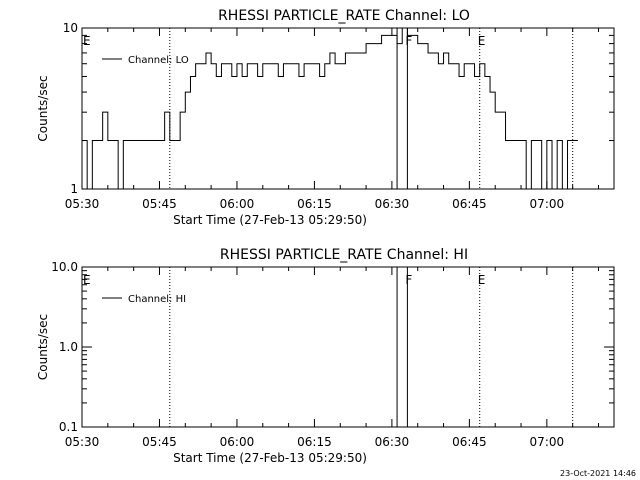 The width and height of the screenshot is (640, 480). Describe the element at coordinates (68, 347) in the screenshot. I see `y-tick-label: 1.0` at that location.